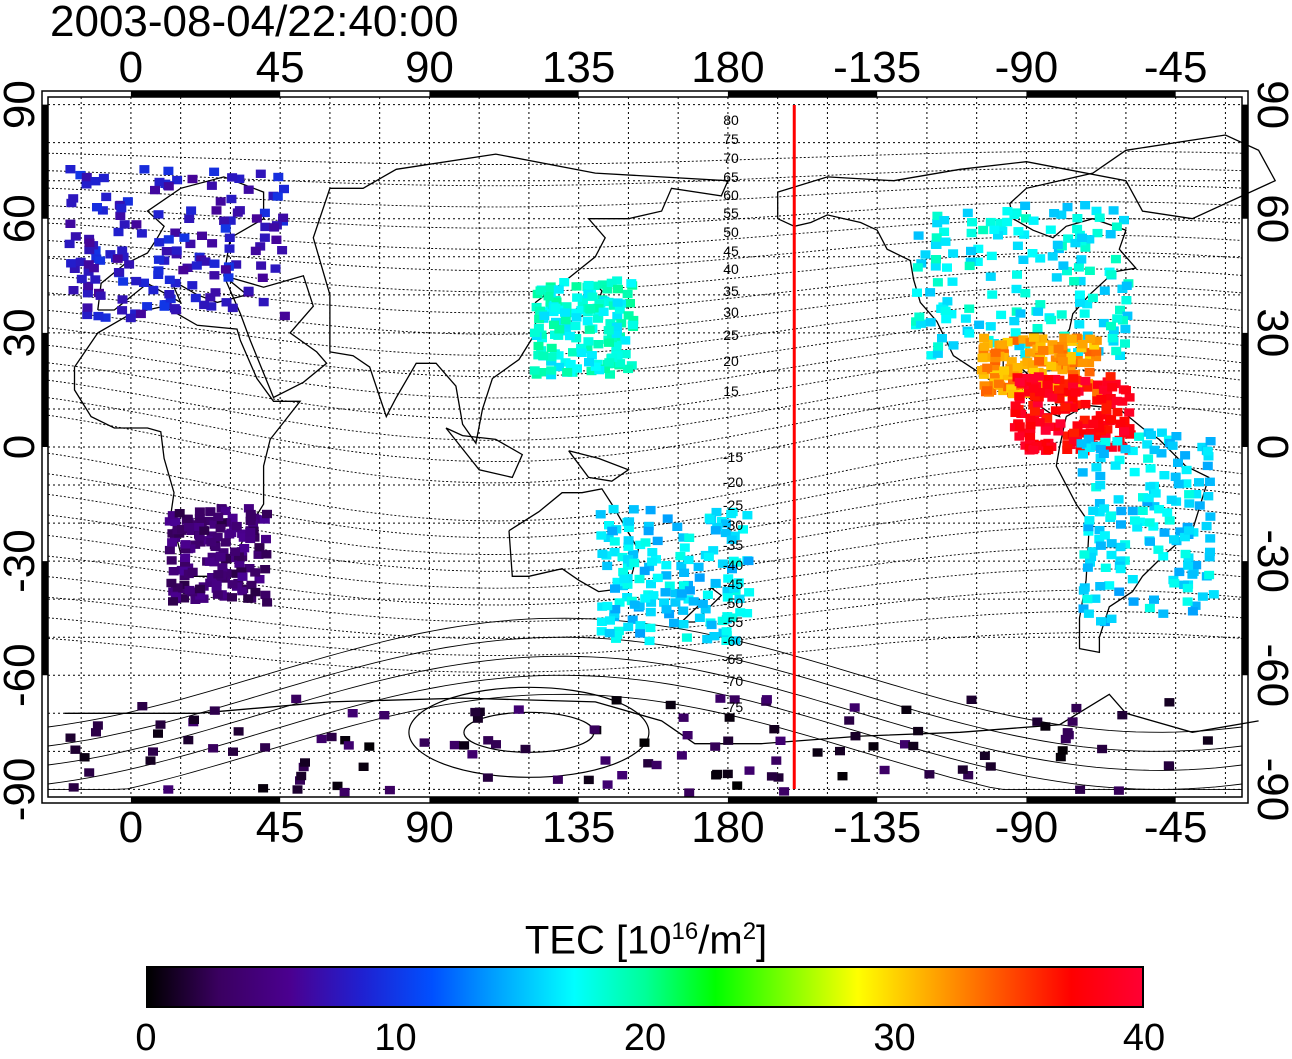 Image resolution: width=1292 pixels, height=1059 pixels. I want to click on mlat-label: -30, so click(733, 525).